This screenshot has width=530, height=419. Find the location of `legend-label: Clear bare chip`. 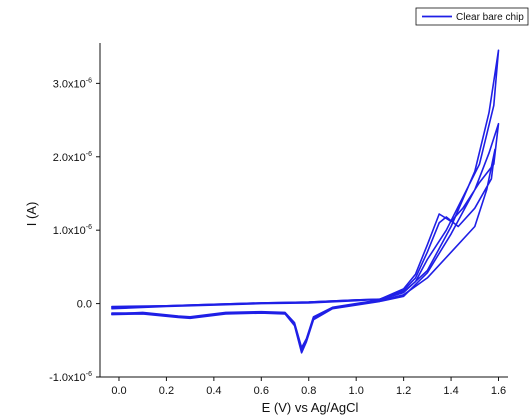

legend-label: Clear bare chip is located at coordinates (490, 17).